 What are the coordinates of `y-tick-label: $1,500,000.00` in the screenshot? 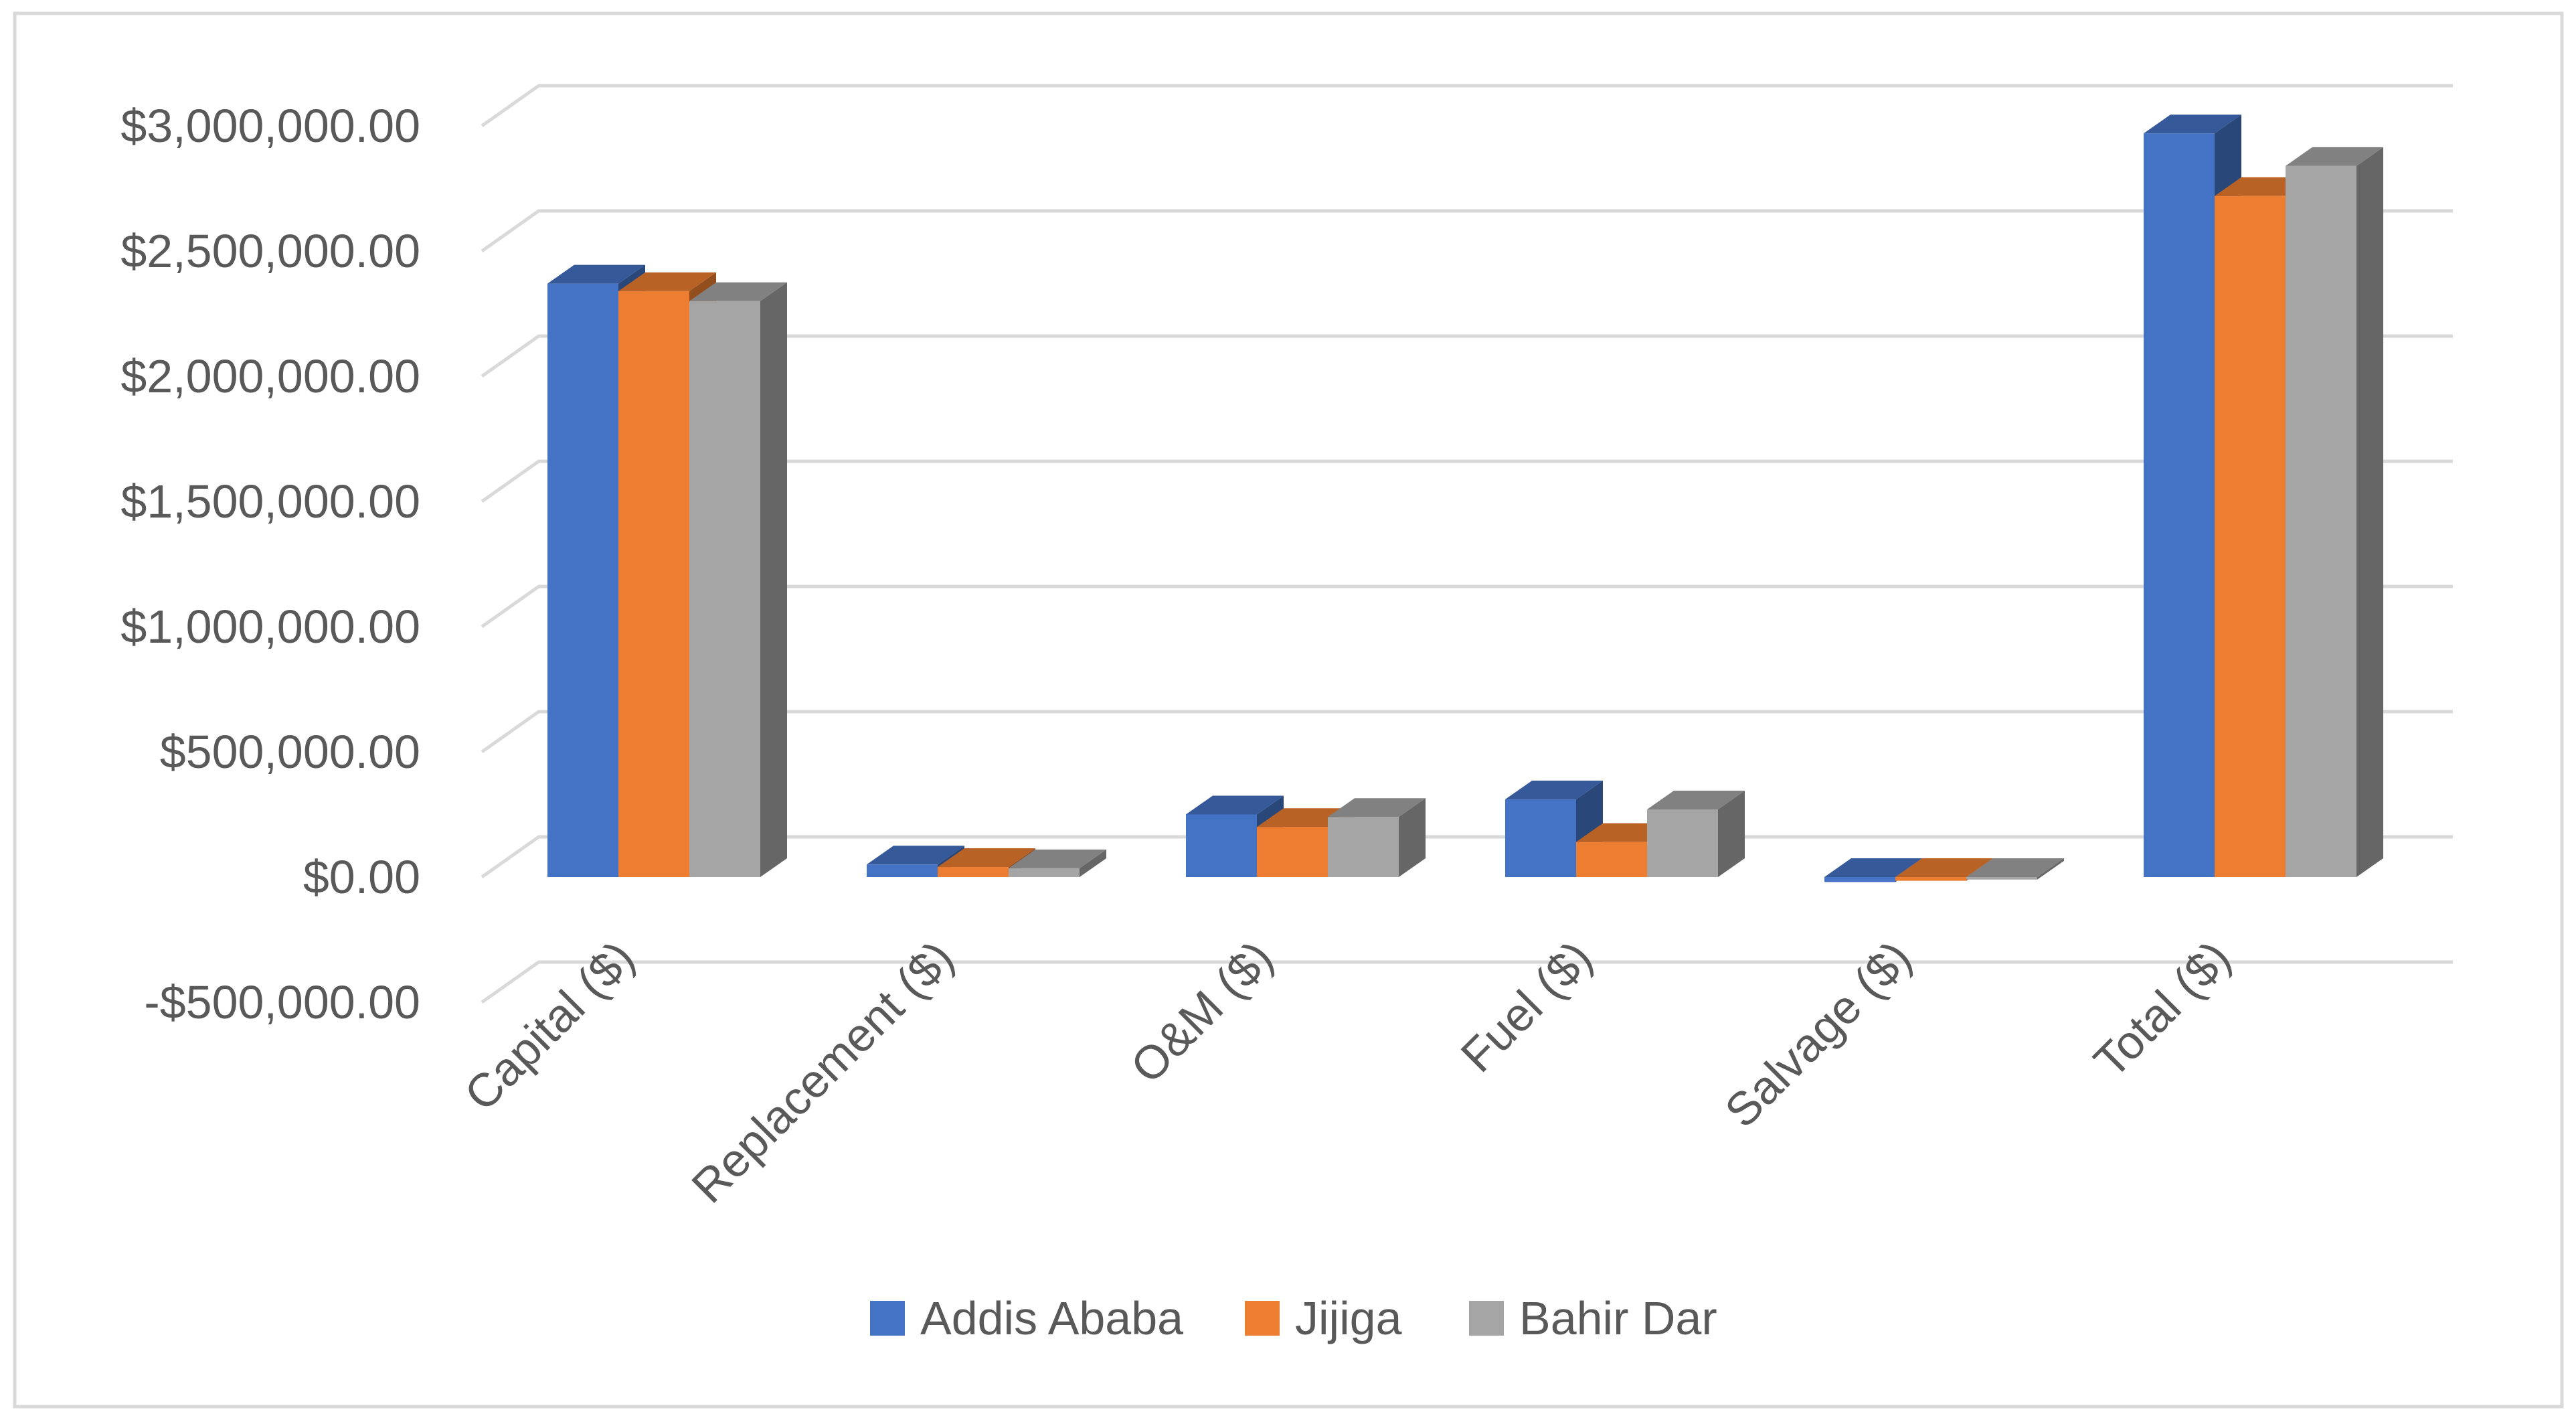 It's located at (270, 501).